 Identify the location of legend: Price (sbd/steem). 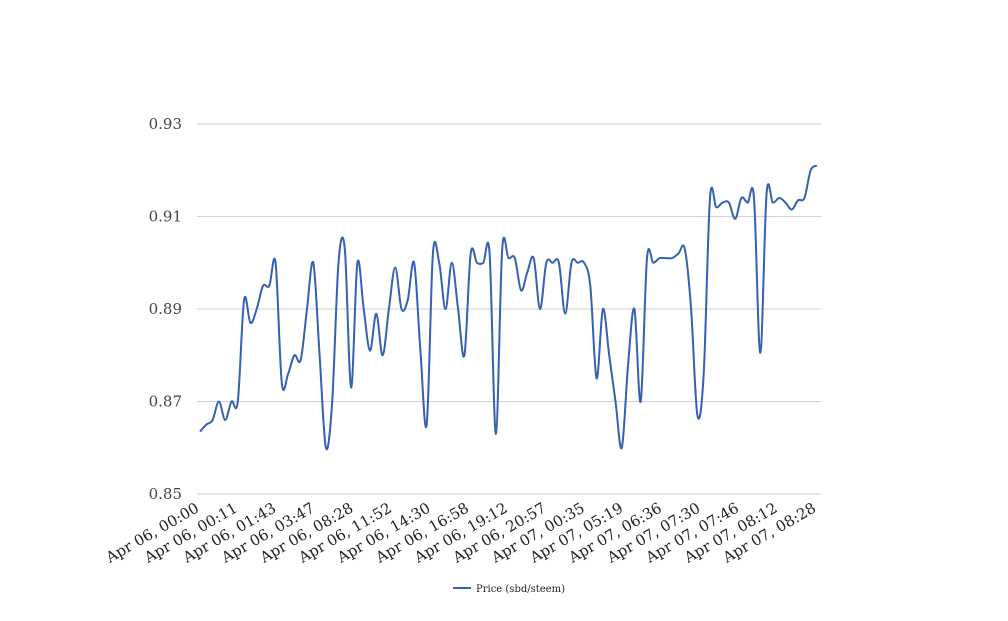
(509, 589).